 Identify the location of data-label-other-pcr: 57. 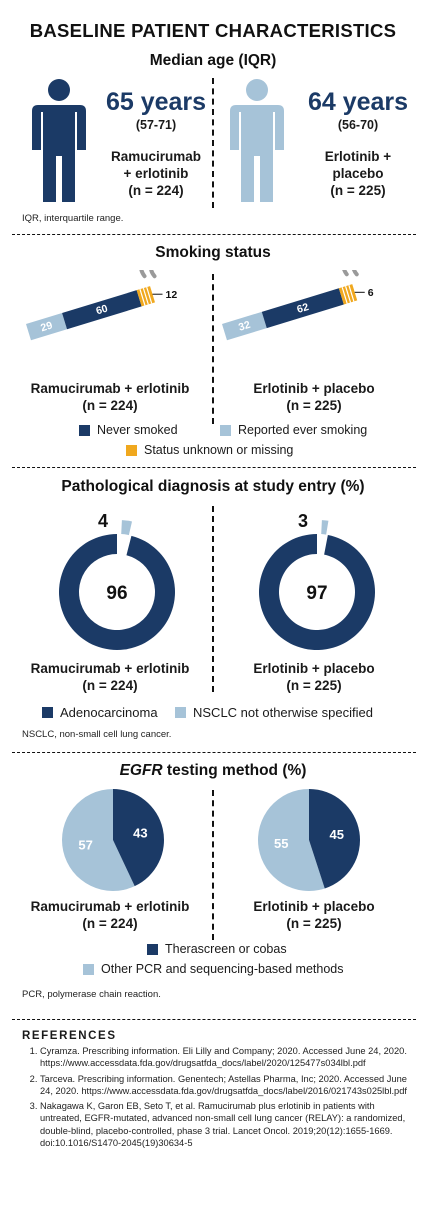
(85, 845).